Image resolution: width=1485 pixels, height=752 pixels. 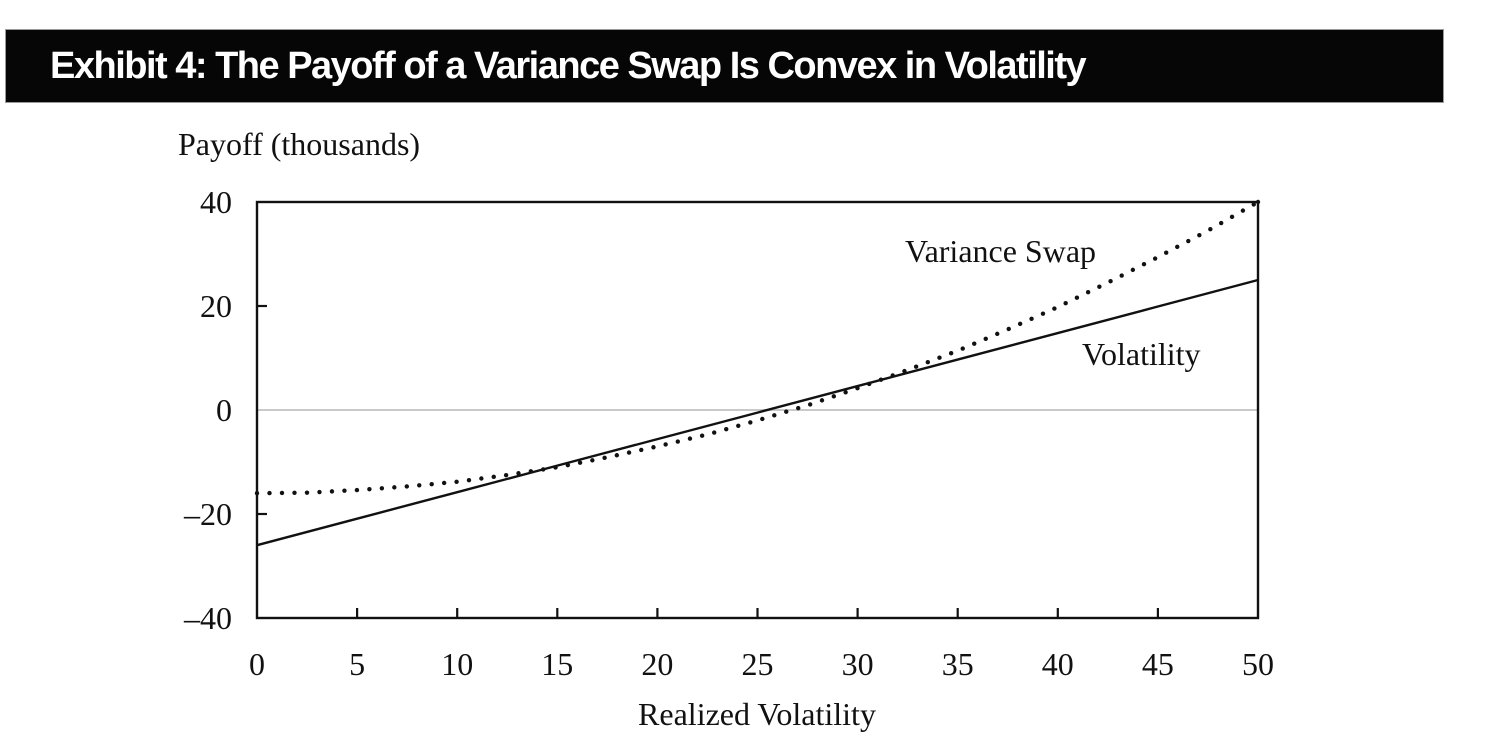 What do you see at coordinates (1141, 354) in the screenshot?
I see `series-label-volatility: Volatility` at bounding box center [1141, 354].